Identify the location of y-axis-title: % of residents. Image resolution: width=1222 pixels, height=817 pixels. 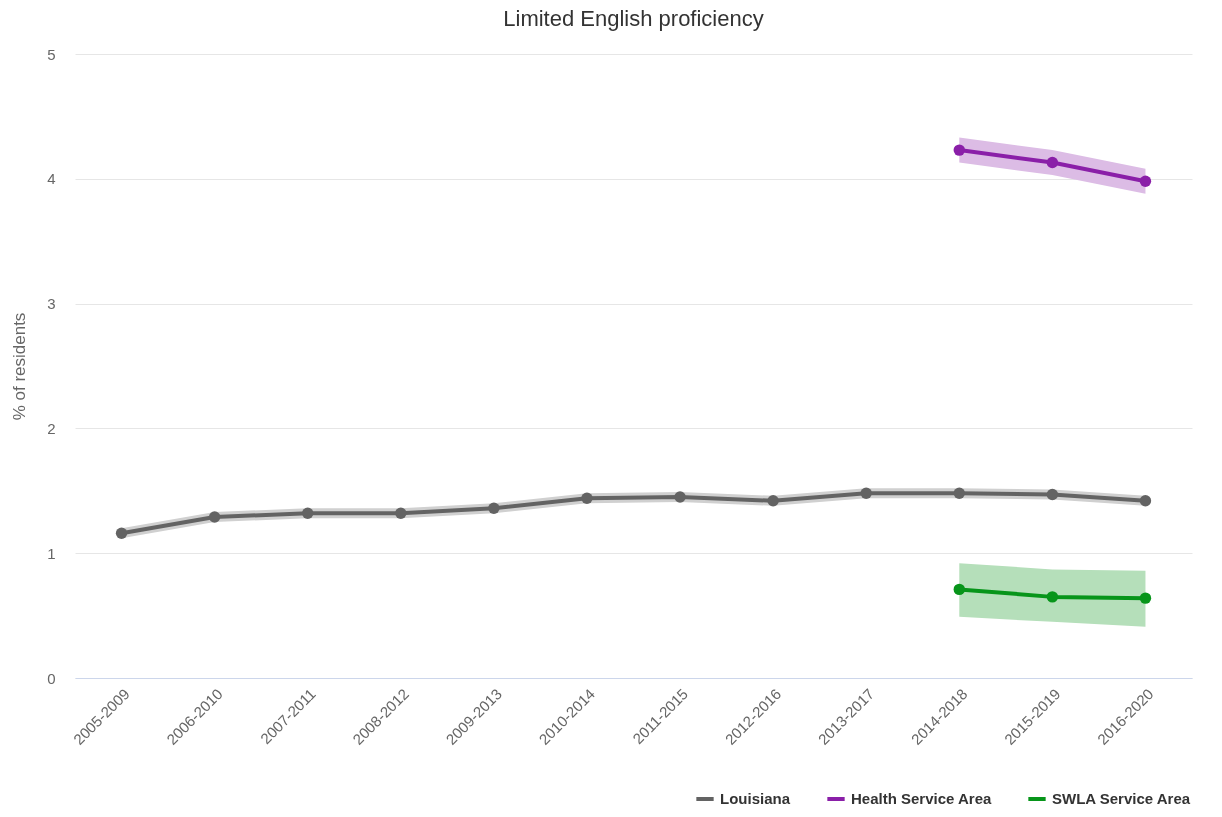
(20, 366).